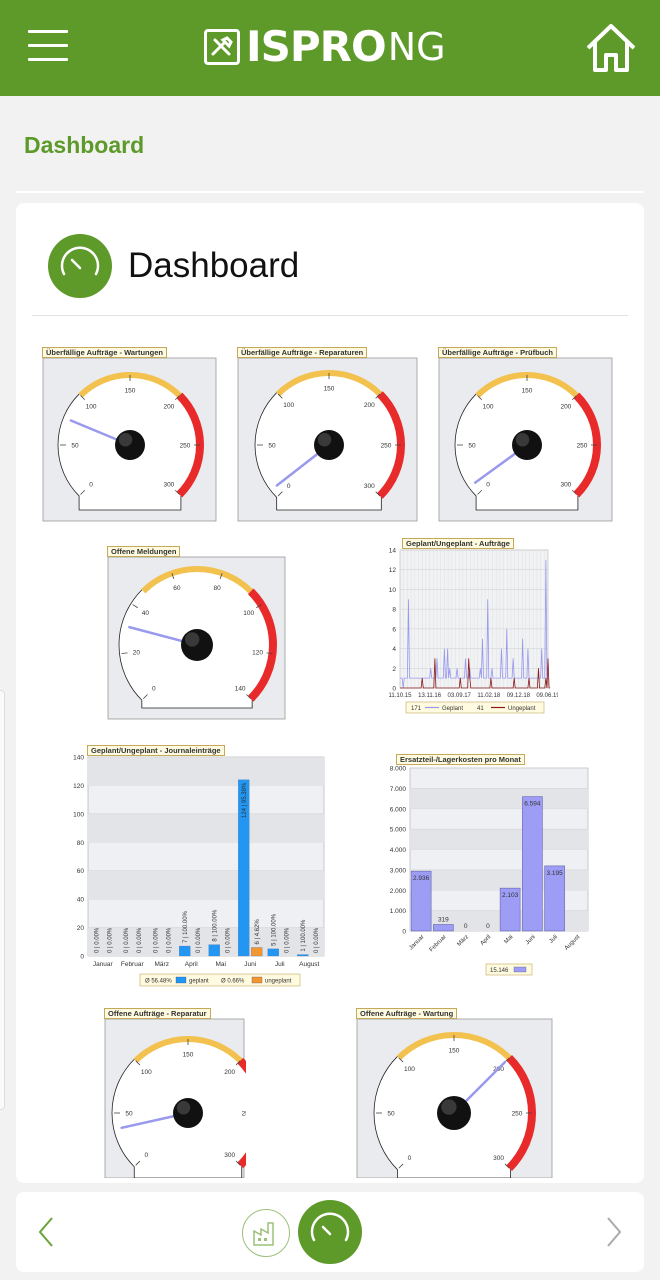  What do you see at coordinates (554, 873) in the screenshot?
I see `bar-data-label: 3.195` at bounding box center [554, 873].